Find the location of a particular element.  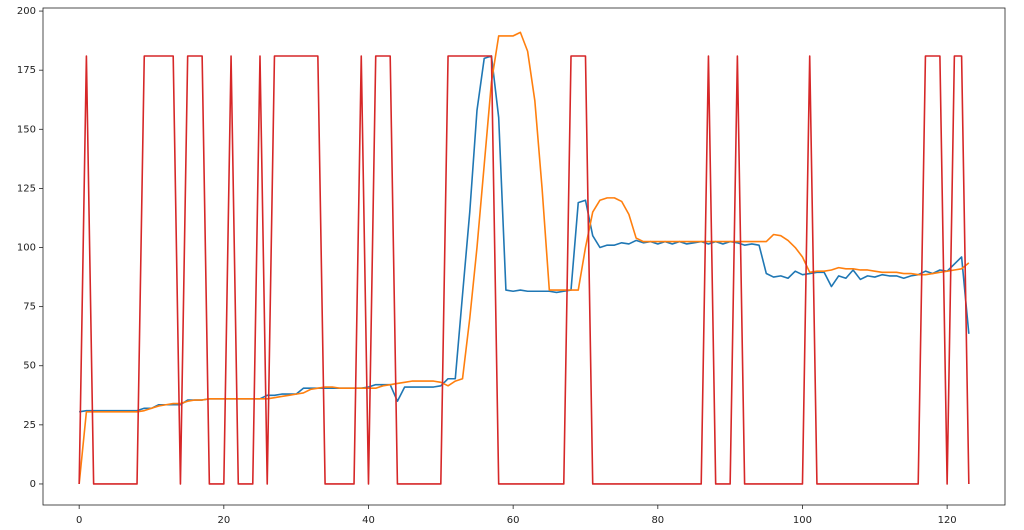

y-tick-label: 150 is located at coordinates (26, 129).